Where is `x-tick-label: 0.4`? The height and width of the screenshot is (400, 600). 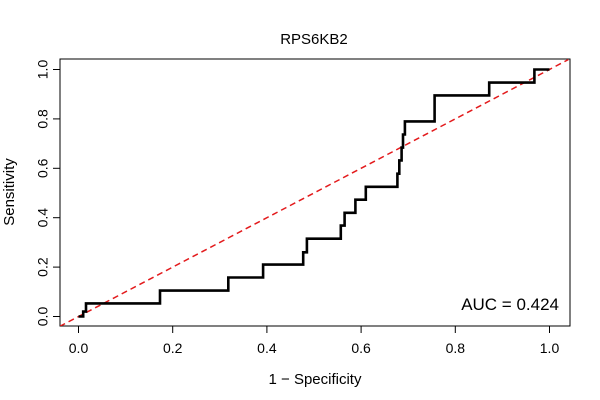
x-tick-label: 0.4 is located at coordinates (267, 348).